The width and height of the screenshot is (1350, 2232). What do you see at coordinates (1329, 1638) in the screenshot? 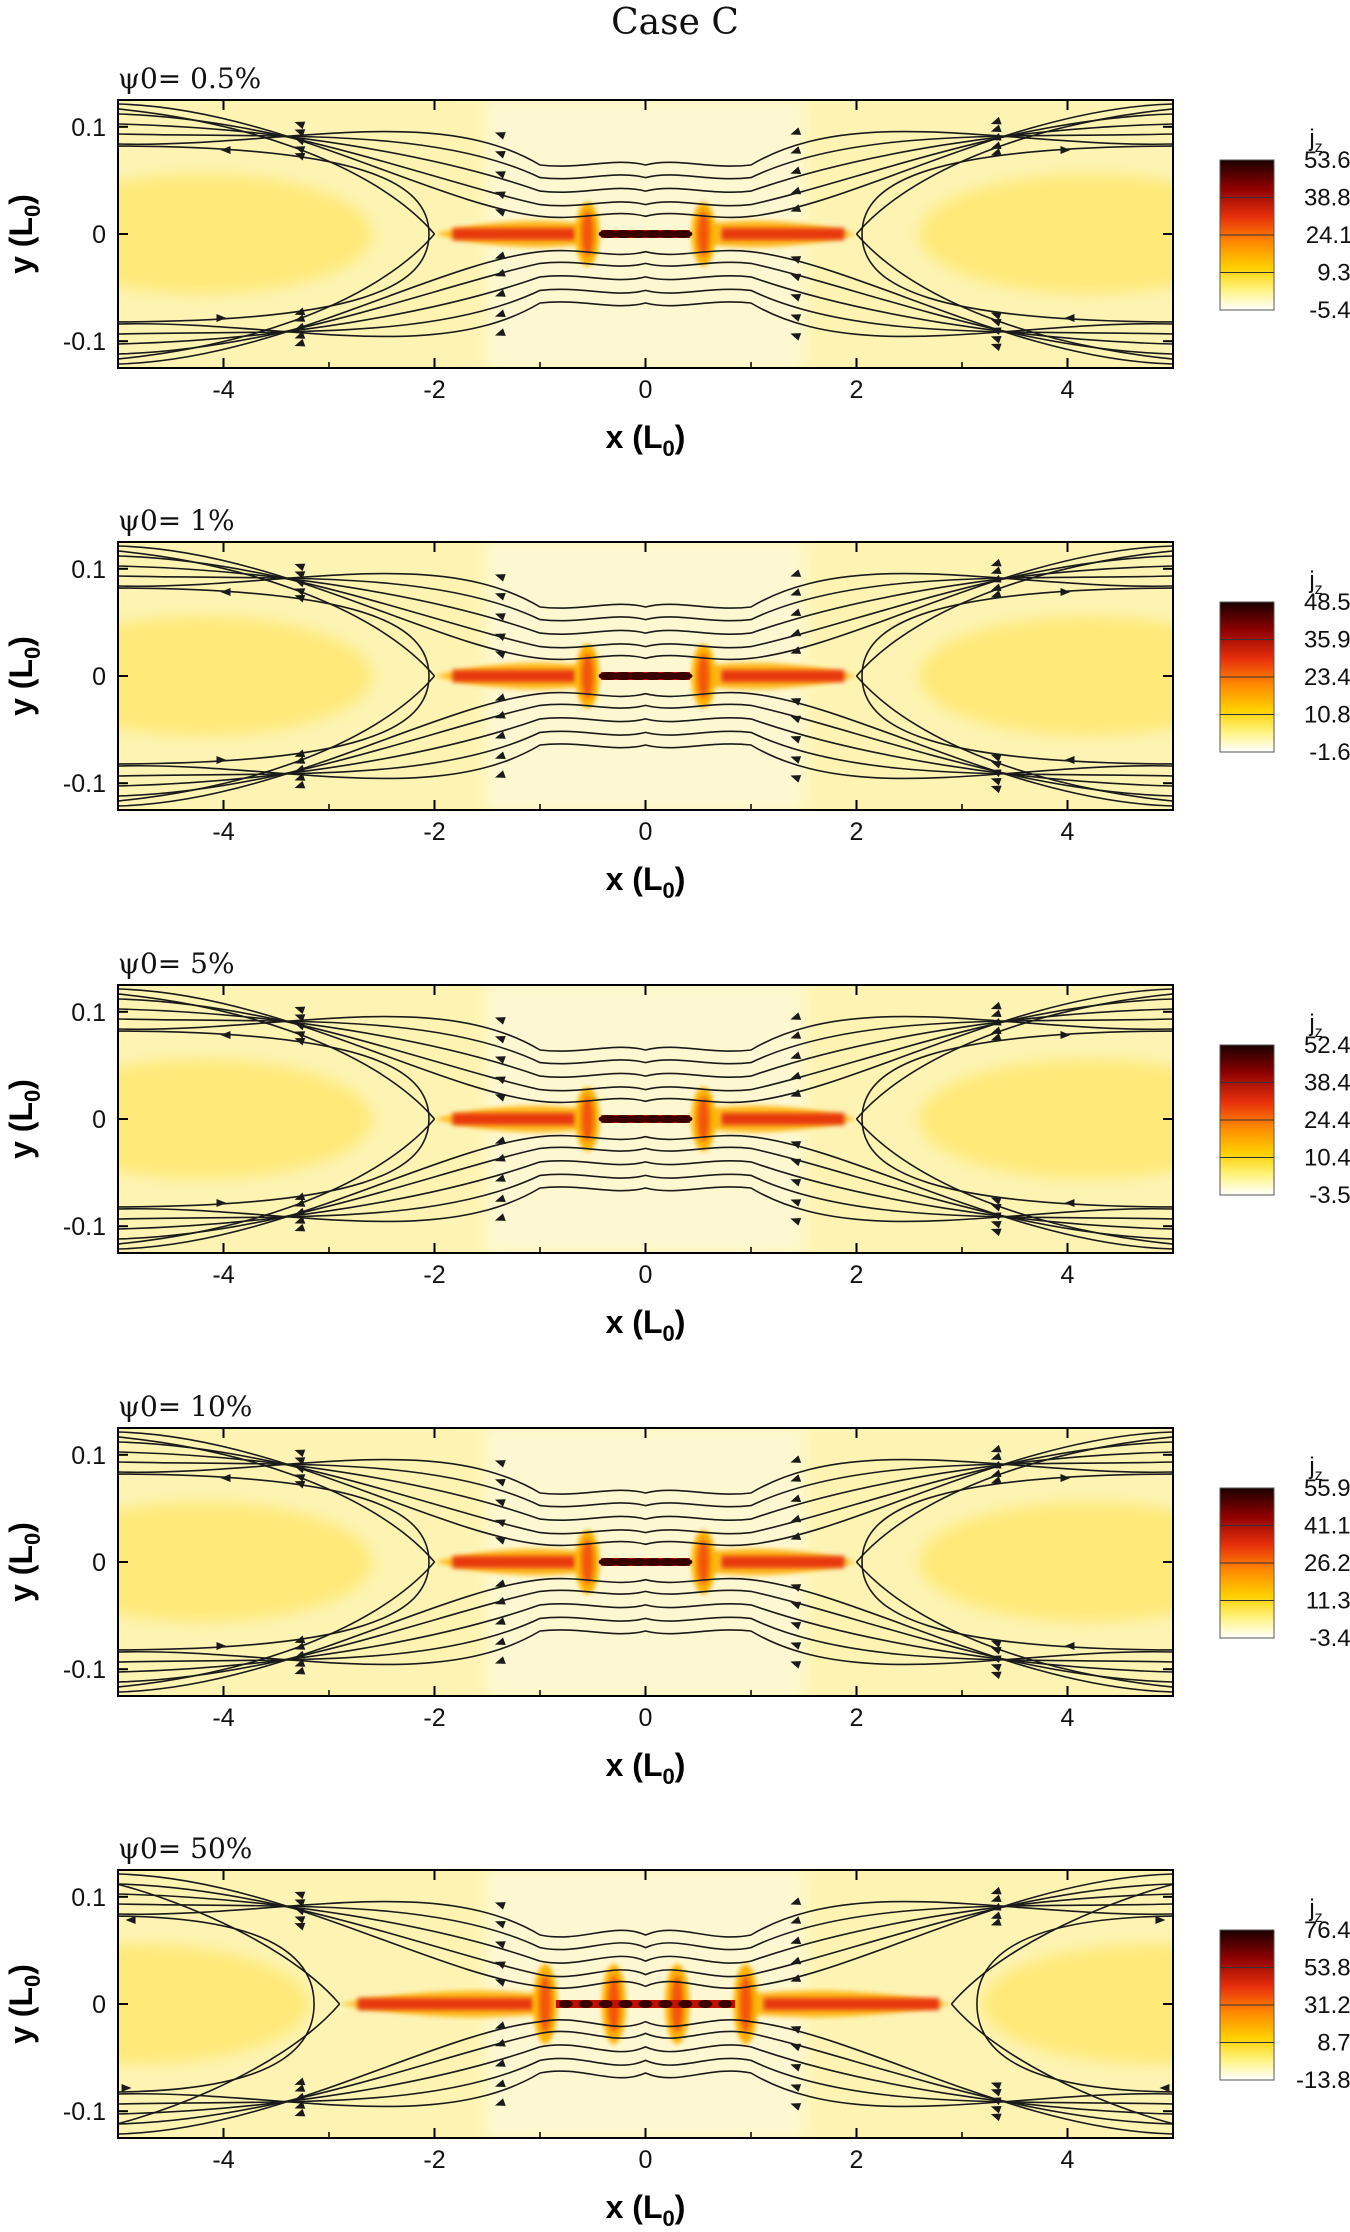
I see `colorbar-level-label: -3.47` at bounding box center [1329, 1638].